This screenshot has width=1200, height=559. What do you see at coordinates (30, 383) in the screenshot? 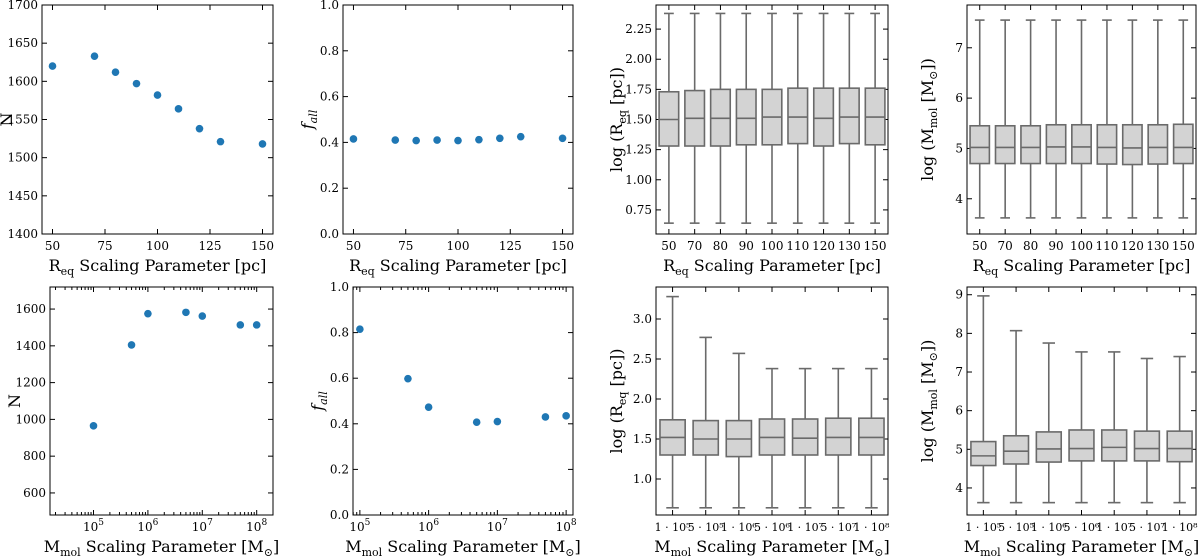
I see `y-tick-label: 1200` at bounding box center [30, 383].